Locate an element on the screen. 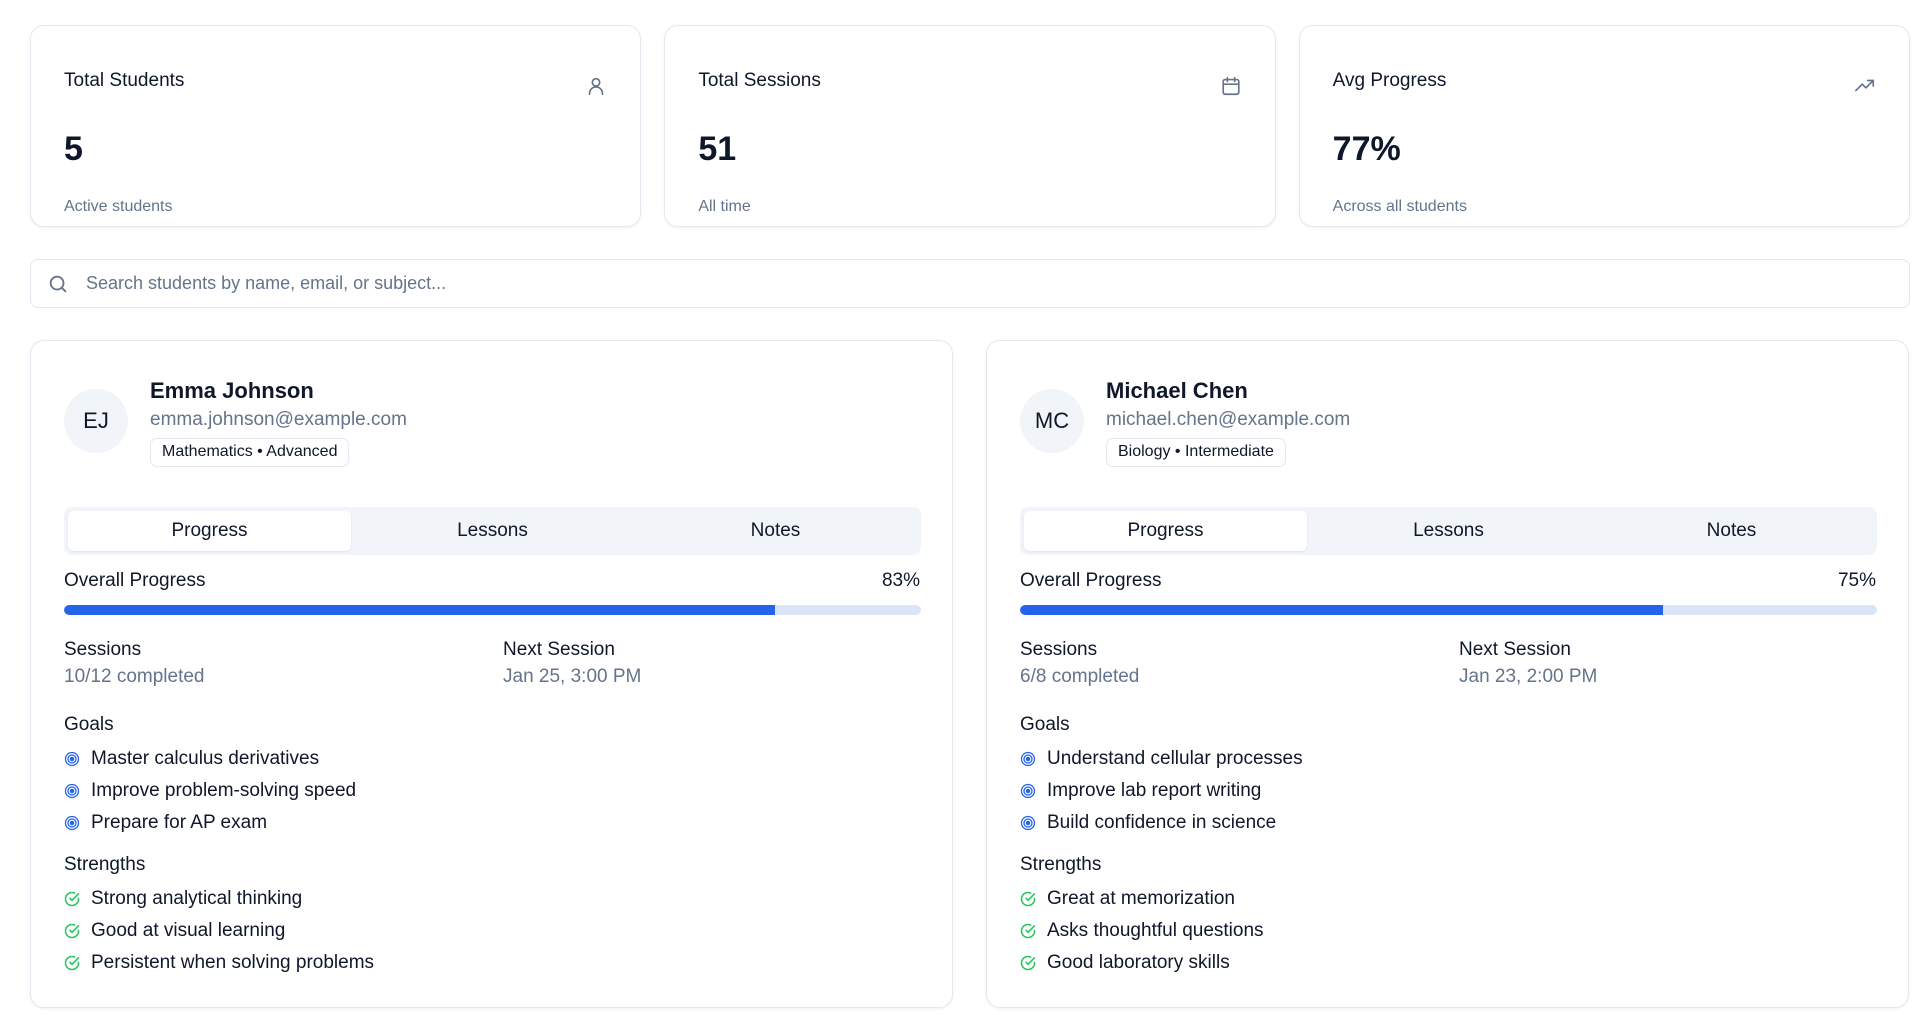 Image resolution: width=1920 pixels, height=1015 pixels. stat-value: 5 is located at coordinates (73, 149).